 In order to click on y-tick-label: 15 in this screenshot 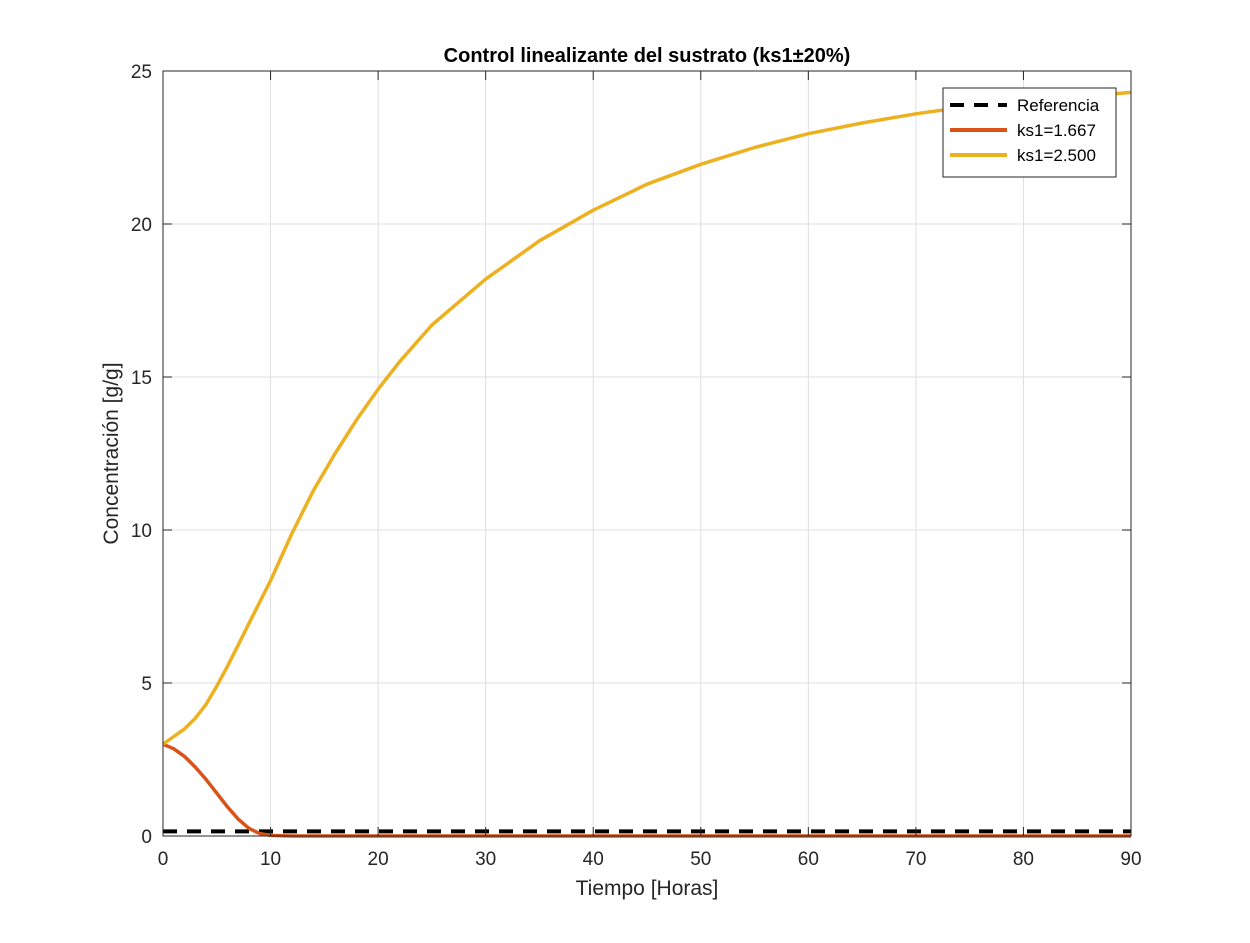, I will do `click(141, 378)`.